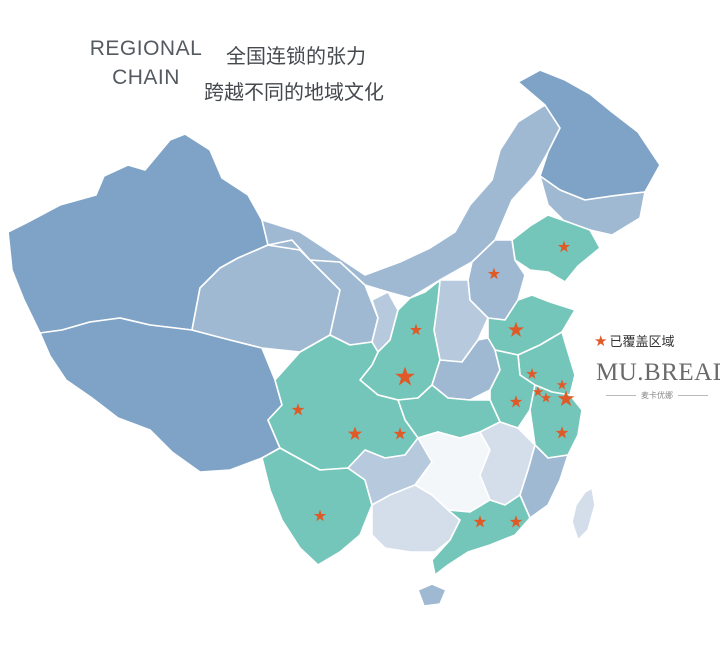 This screenshot has width=720, height=660. What do you see at coordinates (294, 74) in the screenshot?
I see `heading-chinese: 全国连锁的张力 跨越不同的地域文化` at bounding box center [294, 74].